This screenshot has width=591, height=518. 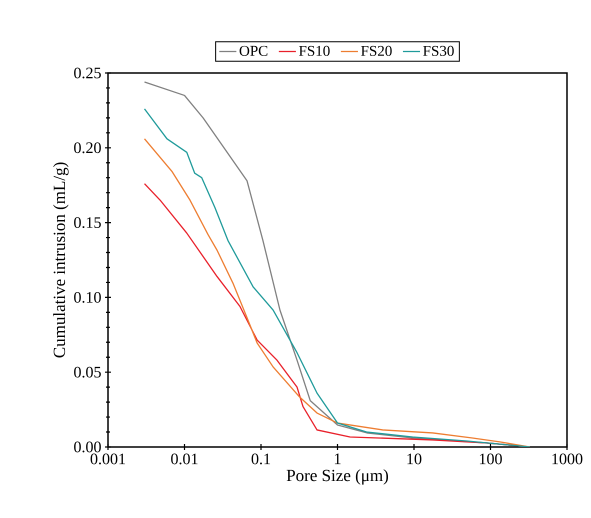 What do you see at coordinates (87, 148) in the screenshot?
I see `y-tick-label: 0.20` at bounding box center [87, 148].